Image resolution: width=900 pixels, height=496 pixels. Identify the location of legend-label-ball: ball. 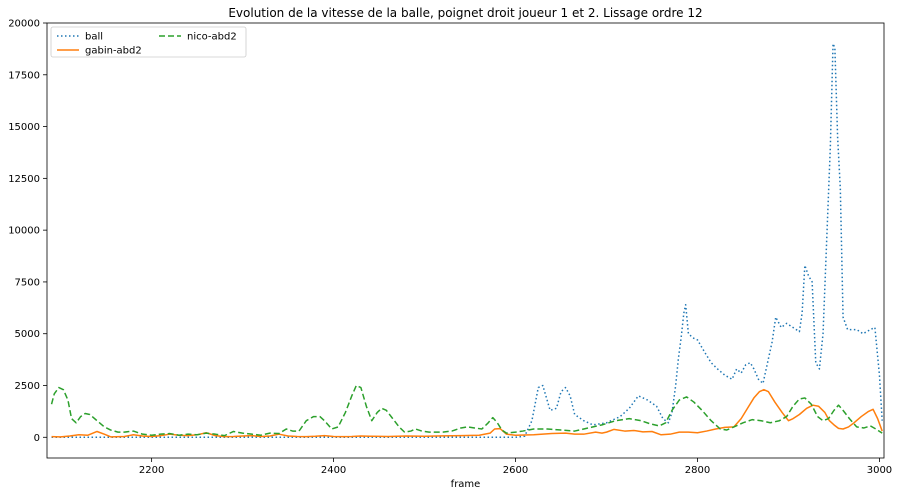
(94, 37).